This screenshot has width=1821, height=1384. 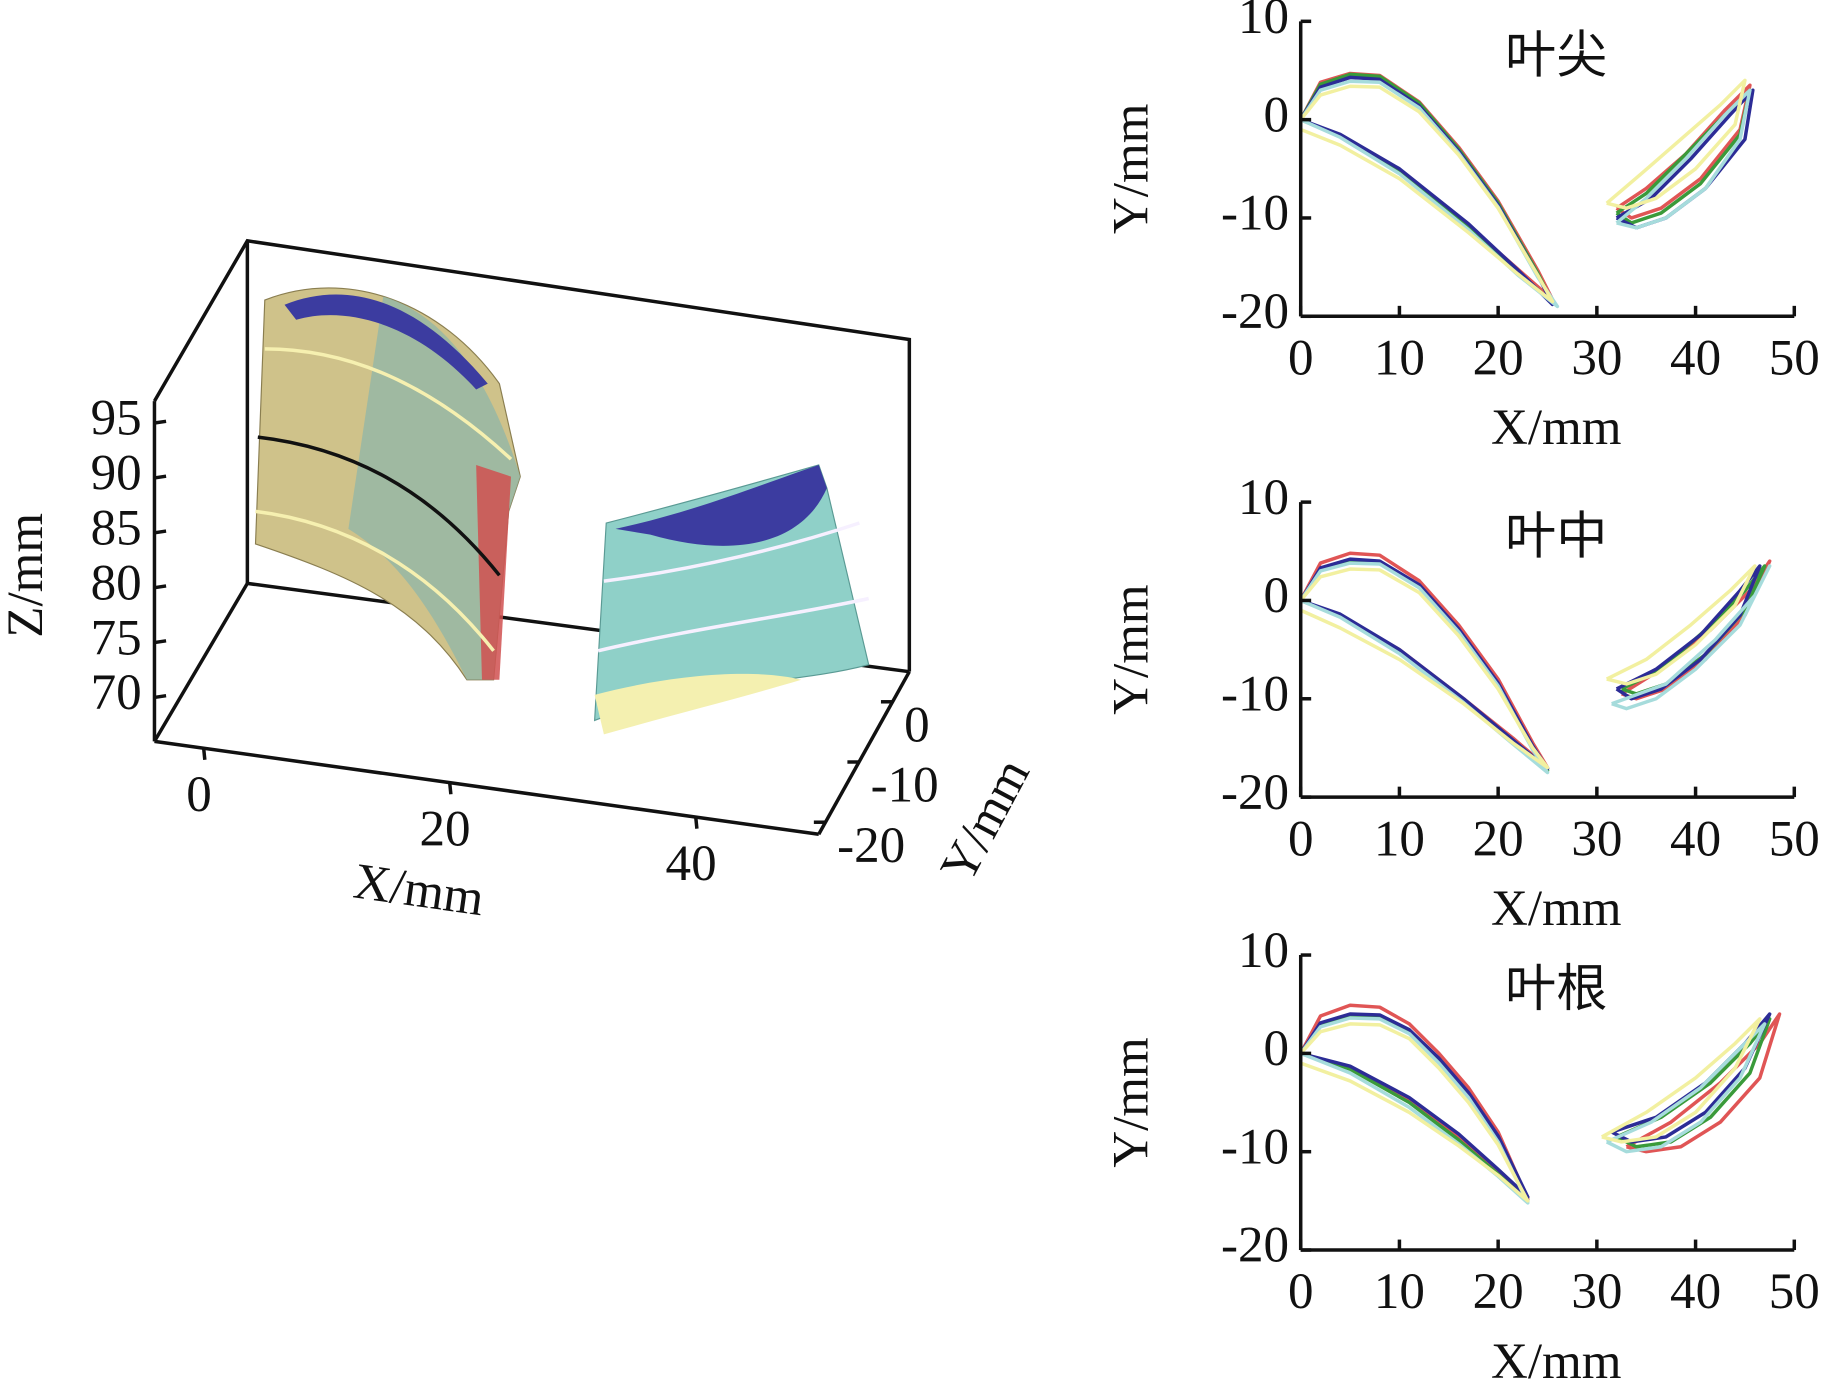 I want to click on blade-surfaces, so click(x=562, y=511).